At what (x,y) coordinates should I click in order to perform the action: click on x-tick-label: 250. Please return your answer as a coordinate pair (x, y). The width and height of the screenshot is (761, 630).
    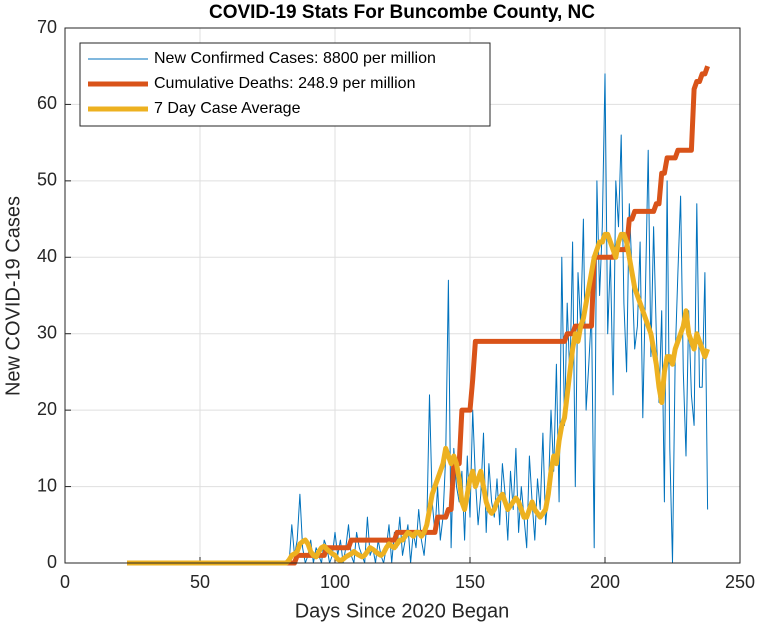
    Looking at the image, I should click on (740, 582).